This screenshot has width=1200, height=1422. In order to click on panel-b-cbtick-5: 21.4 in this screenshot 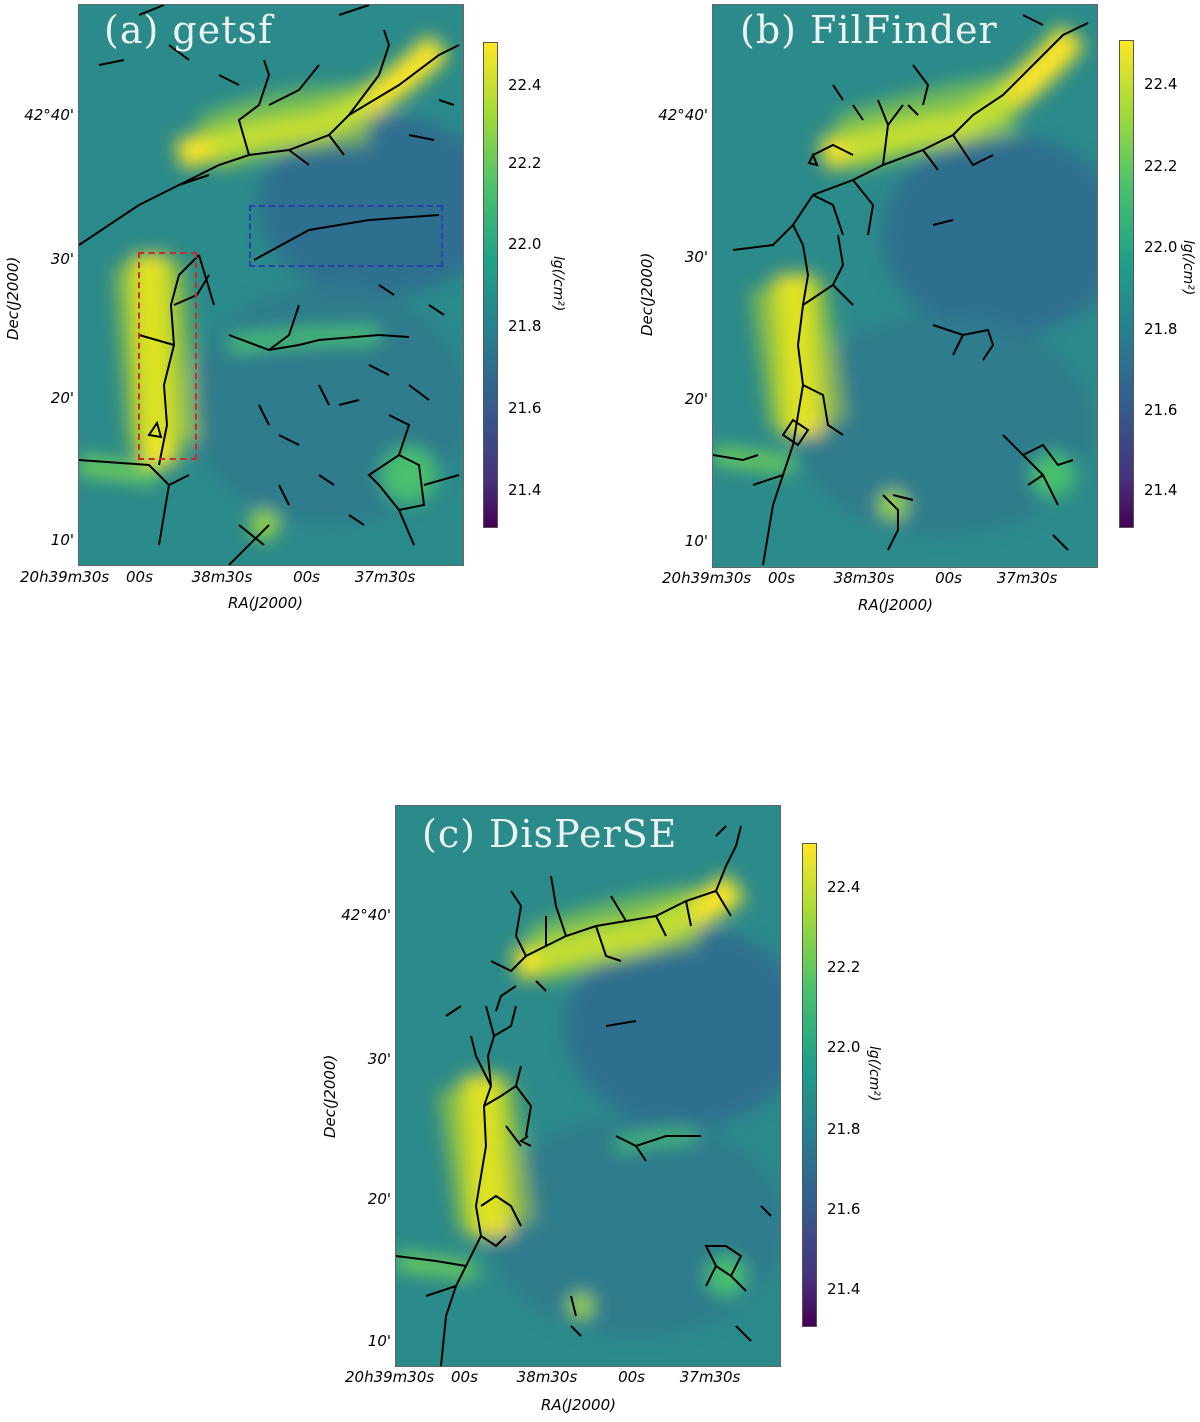, I will do `click(1161, 490)`.